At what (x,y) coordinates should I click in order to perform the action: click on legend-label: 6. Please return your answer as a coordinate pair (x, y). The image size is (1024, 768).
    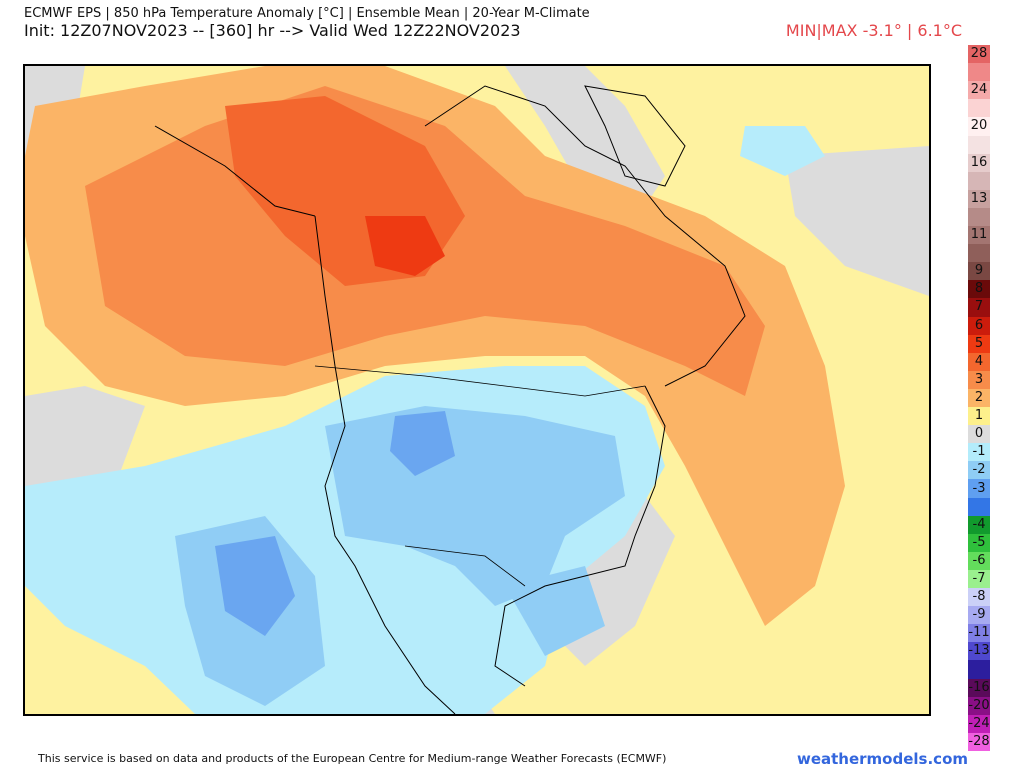
    Looking at the image, I should click on (979, 325).